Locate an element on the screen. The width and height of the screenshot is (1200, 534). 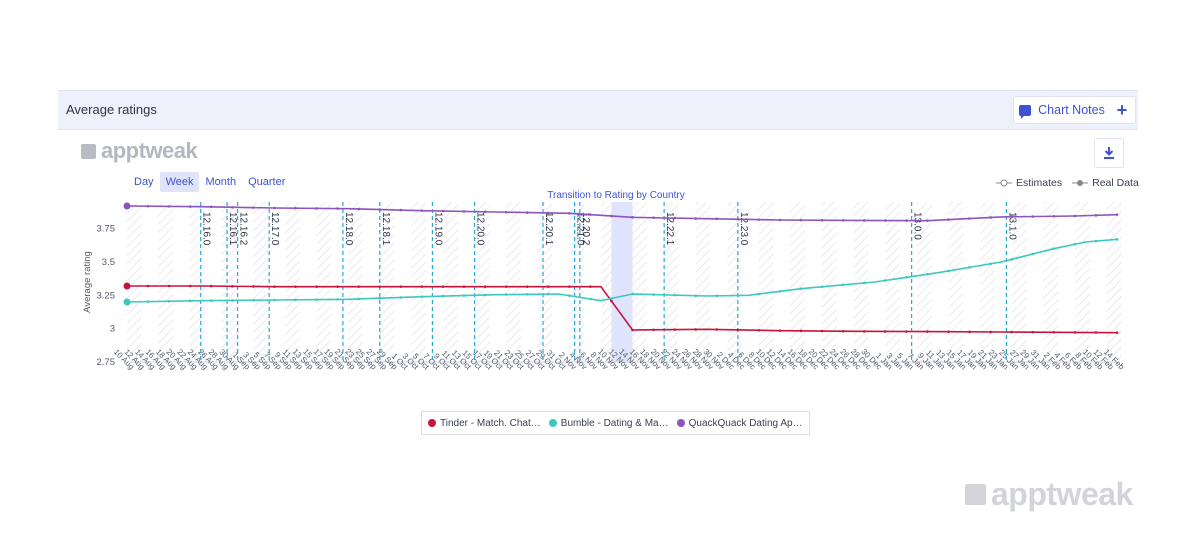
download-button is located at coordinates (1109, 153).